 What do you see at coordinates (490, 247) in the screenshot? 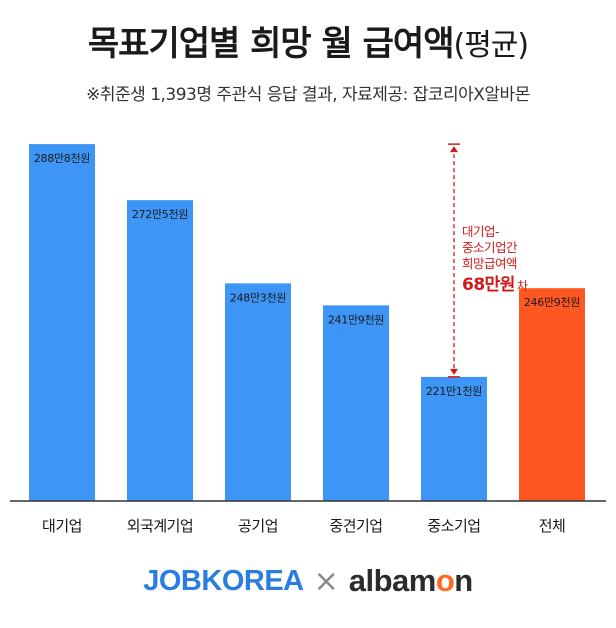
I see `annotation-line-2: 중소기업간` at bounding box center [490, 247].